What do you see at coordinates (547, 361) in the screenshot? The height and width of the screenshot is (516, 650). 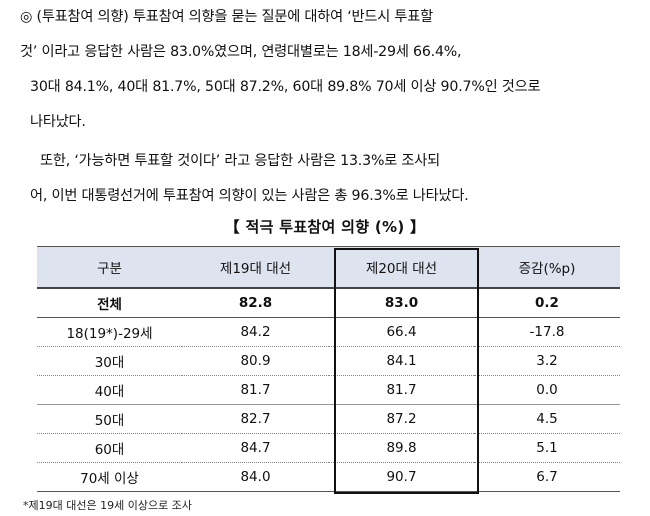 I see `cell-change: 3.2` at bounding box center [547, 361].